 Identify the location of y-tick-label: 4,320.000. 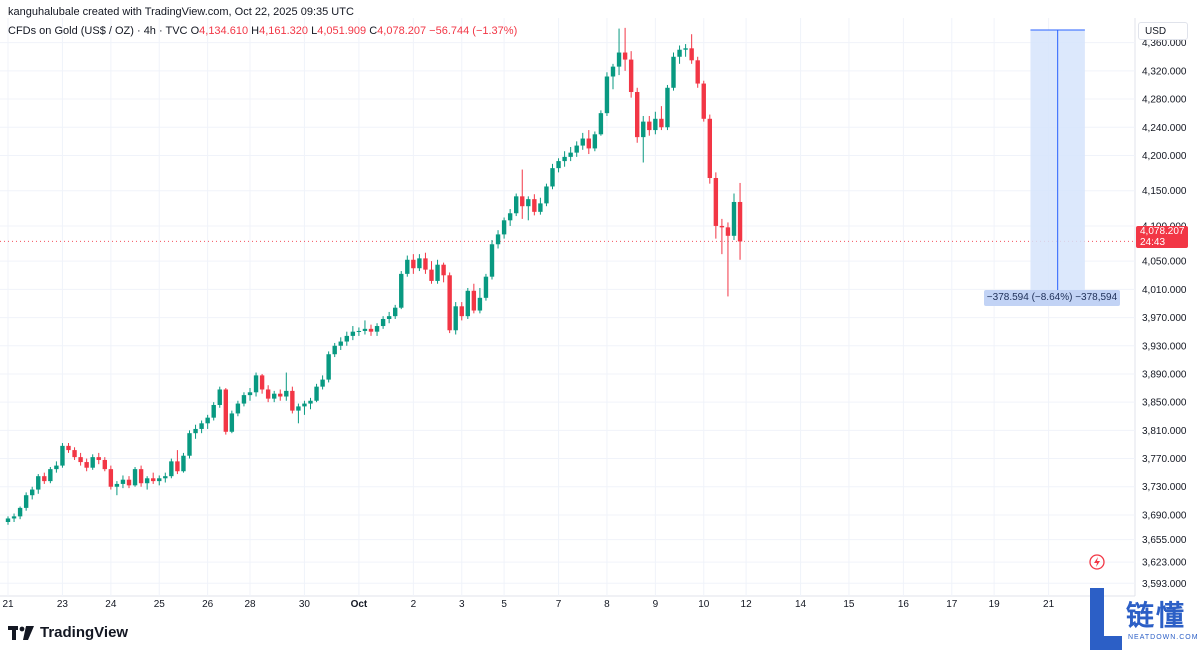
(1164, 71).